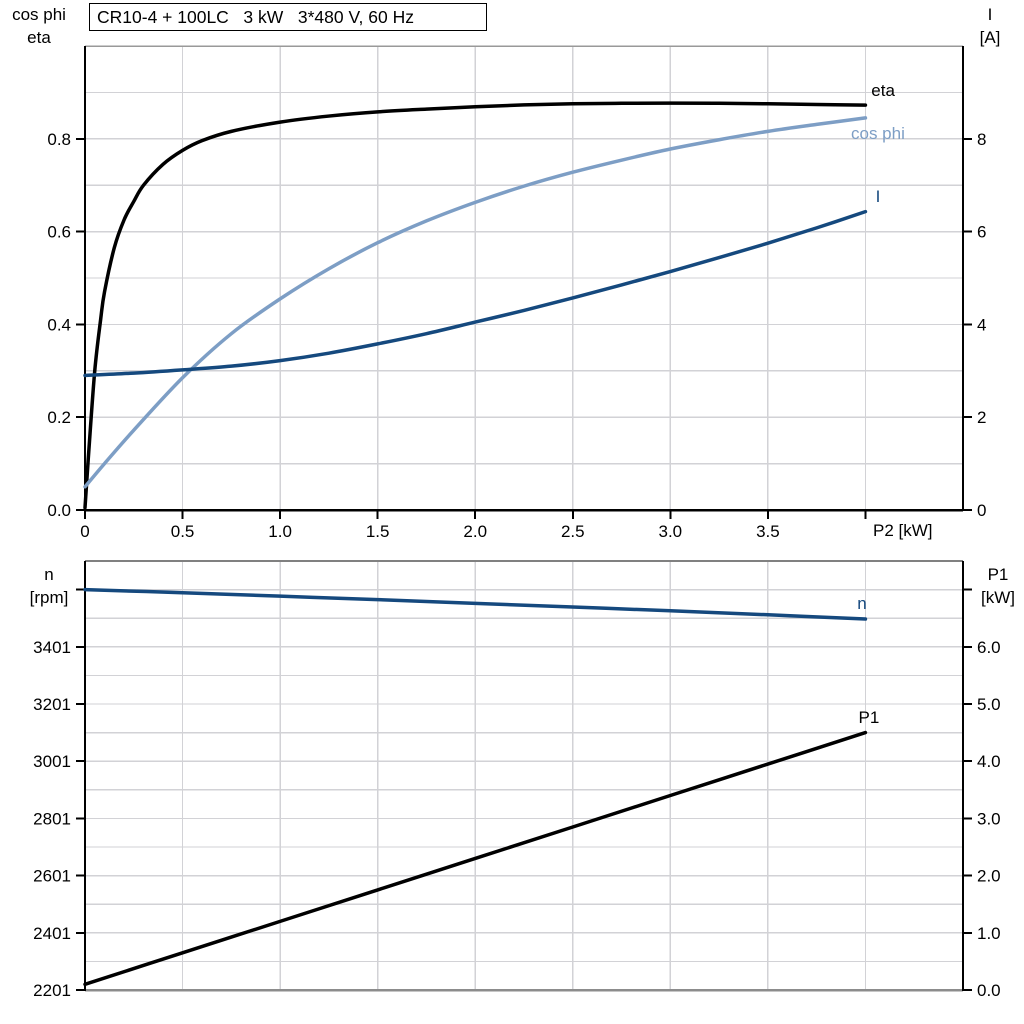 The height and width of the screenshot is (1024, 1024). I want to click on x-axis-label: P2 [kW], so click(903, 530).